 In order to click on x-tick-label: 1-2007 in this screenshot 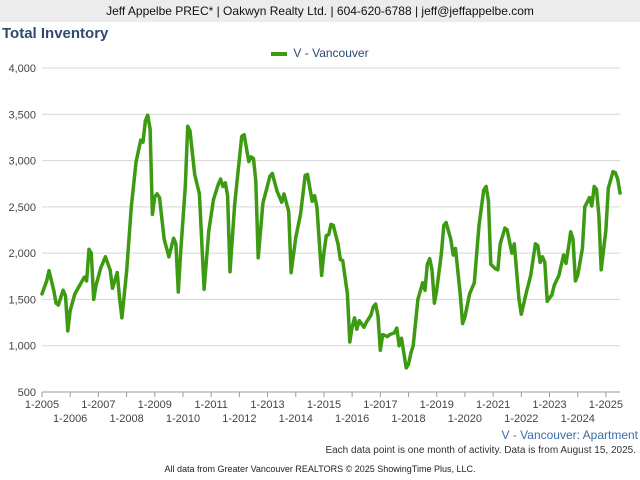, I will do `click(98, 405)`.